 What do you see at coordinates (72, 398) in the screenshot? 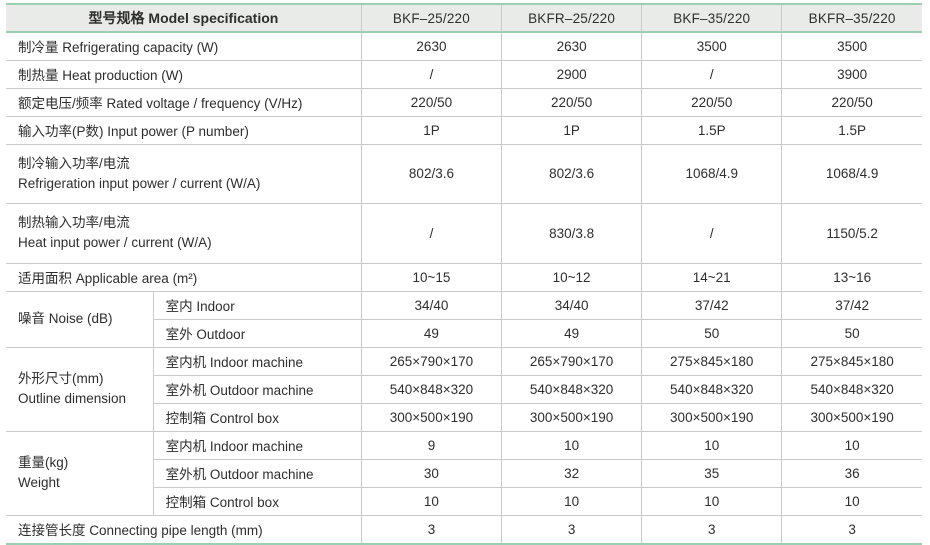
I see `label-line-en: Outline dimension` at bounding box center [72, 398].